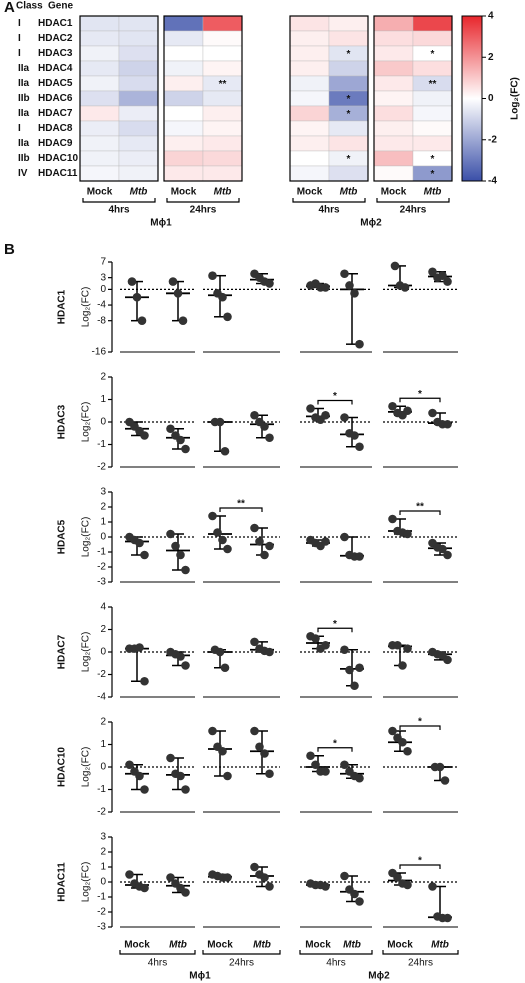 Image resolution: width=525 pixels, height=983 pixels. I want to click on time-label: 24hrs, so click(420, 963).